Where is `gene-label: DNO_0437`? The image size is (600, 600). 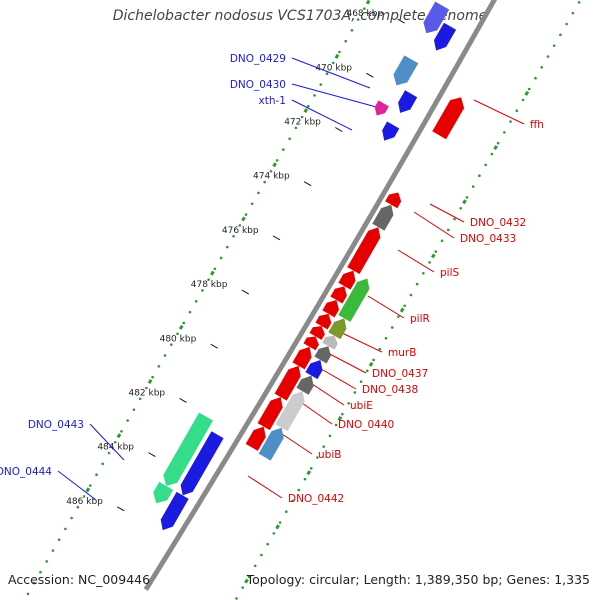 gene-label: DNO_0437 is located at coordinates (400, 374).